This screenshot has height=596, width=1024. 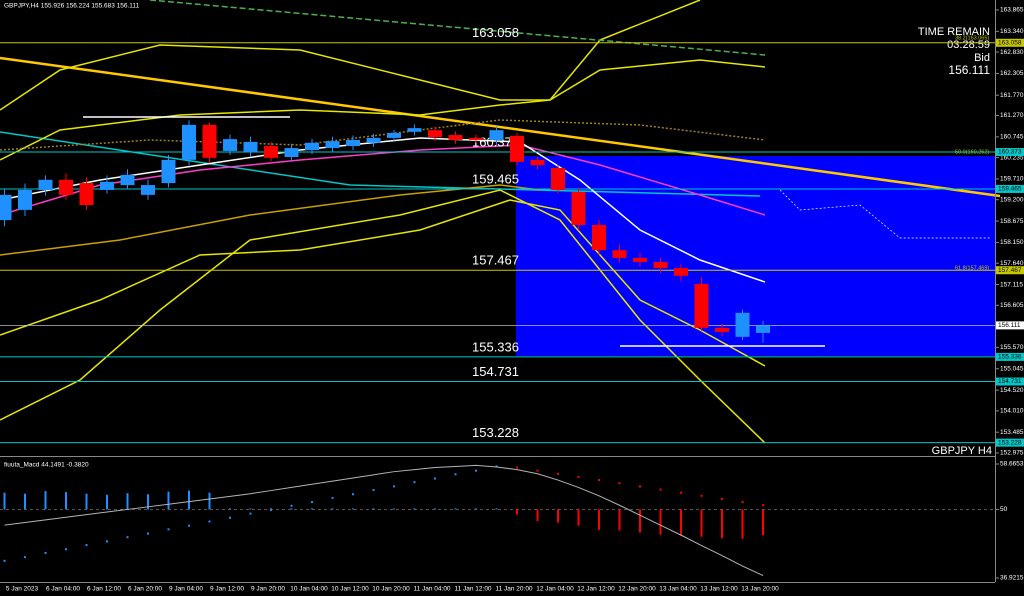 I want to click on y-tick-label: 162.830, so click(x=1012, y=52).